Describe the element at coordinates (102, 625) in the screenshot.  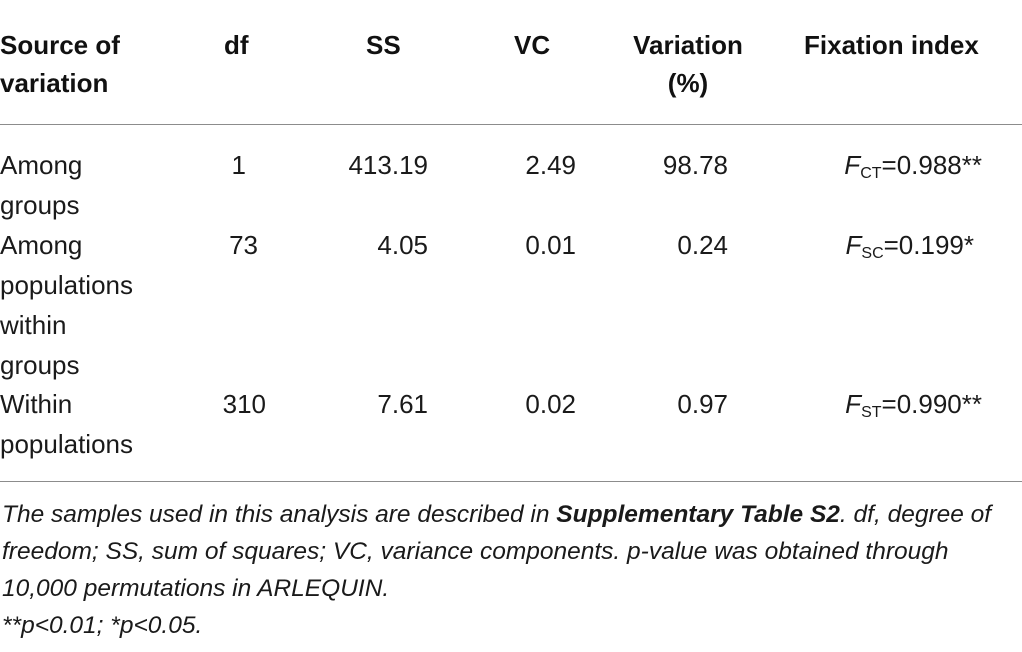
I see `footnote-significance: **p<0.01; *p<0.05.` at that location.